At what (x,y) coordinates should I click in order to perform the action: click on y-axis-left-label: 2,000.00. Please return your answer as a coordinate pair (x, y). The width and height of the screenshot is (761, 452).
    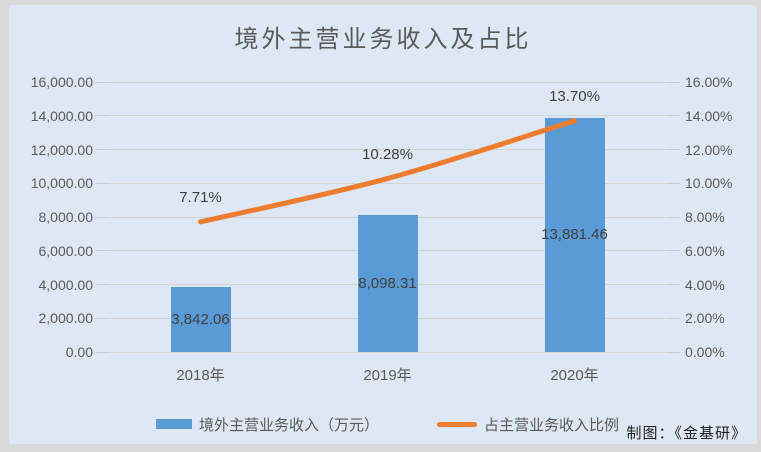
    Looking at the image, I should click on (66, 318).